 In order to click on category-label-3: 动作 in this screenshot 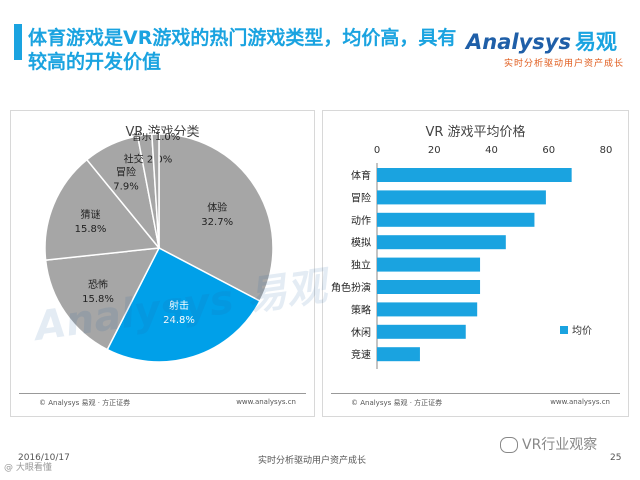, I will do `click(361, 221)`.